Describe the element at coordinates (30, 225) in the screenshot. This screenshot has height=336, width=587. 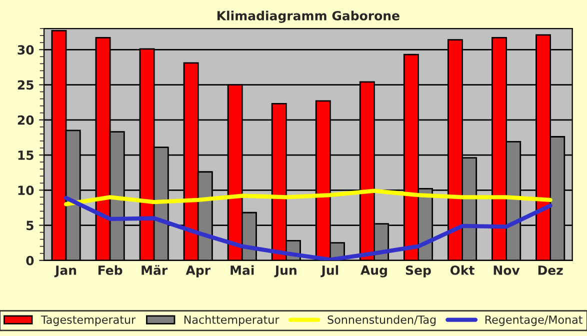
I see `y-tick-label: 5` at that location.